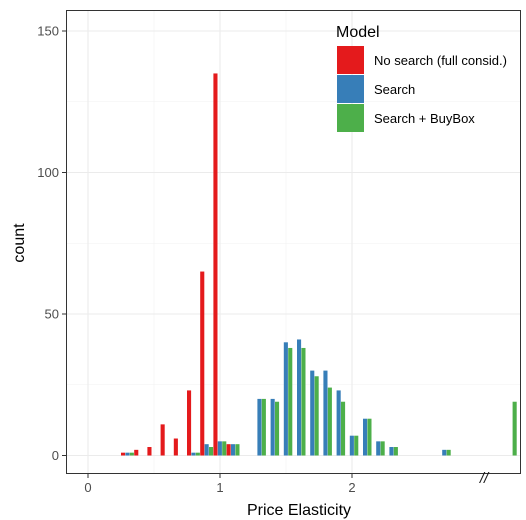 The image size is (526, 520). What do you see at coordinates (48, 172) in the screenshot?
I see `y-tick-label: 100` at bounding box center [48, 172].